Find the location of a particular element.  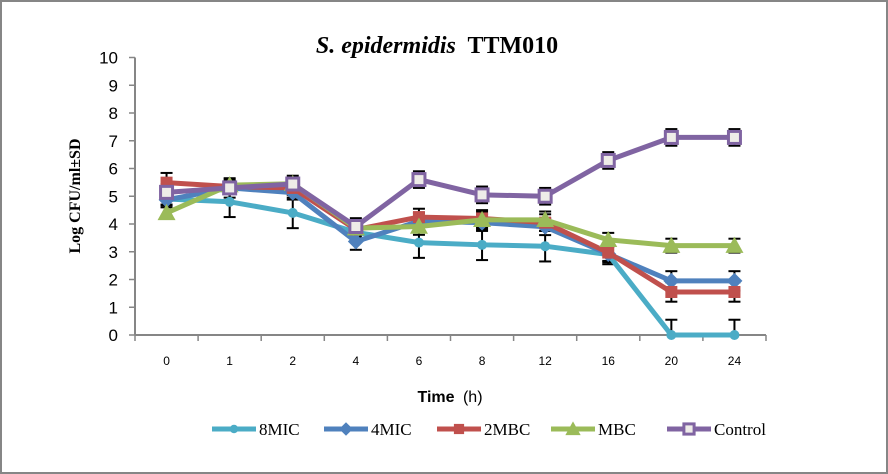

x-tick-label: 20 is located at coordinates (672, 361).